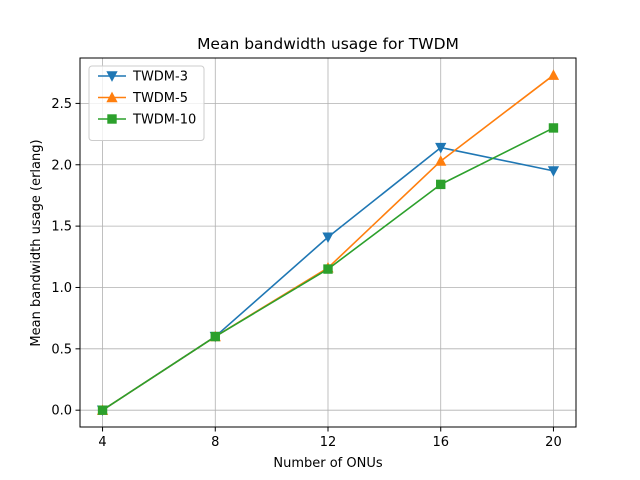  Describe the element at coordinates (440, 442) in the screenshot. I see `x-tick-label: 16` at that location.